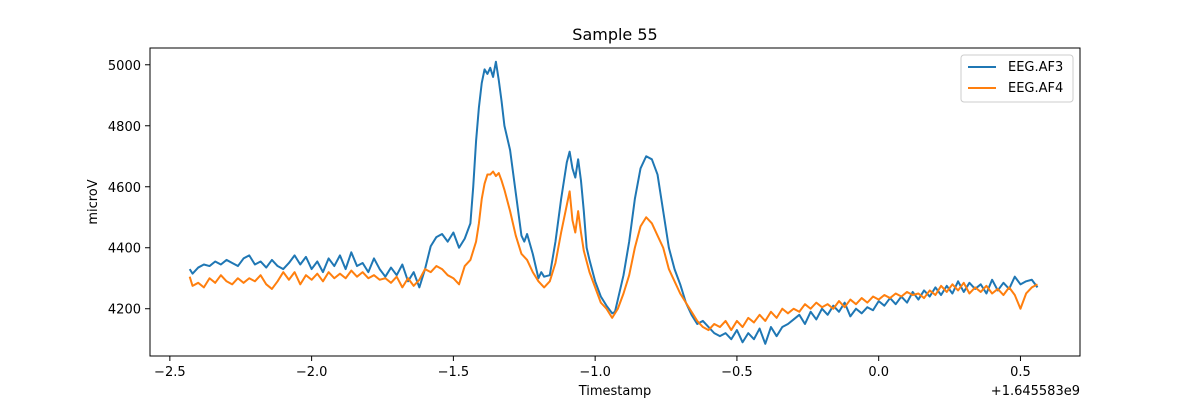 The height and width of the screenshot is (400, 1200). I want to click on y-axis-ticks: 4200 4400 4600 4800 5000, so click(129, 188).